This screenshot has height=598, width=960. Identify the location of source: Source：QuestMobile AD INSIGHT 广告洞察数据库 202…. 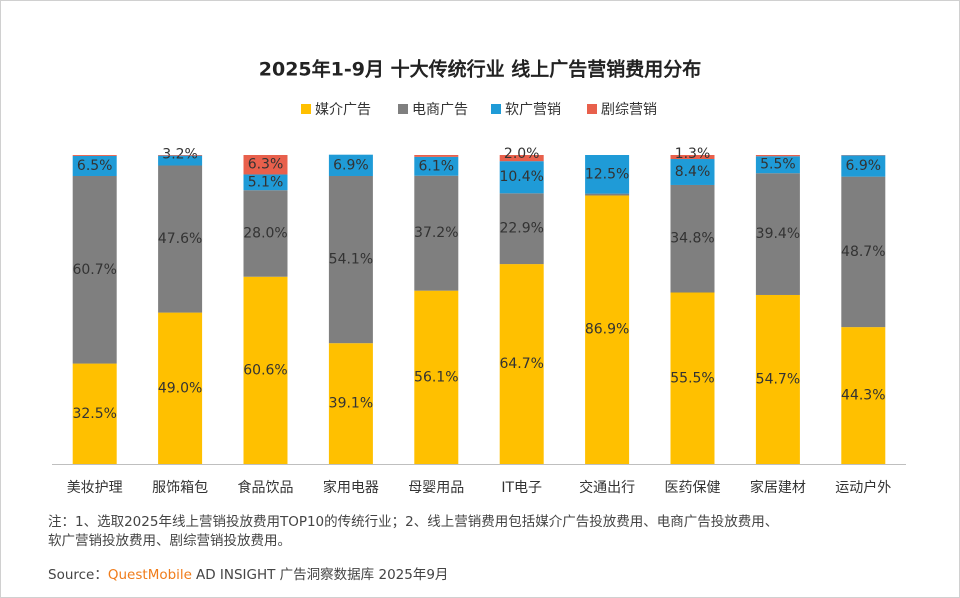
(248, 574).